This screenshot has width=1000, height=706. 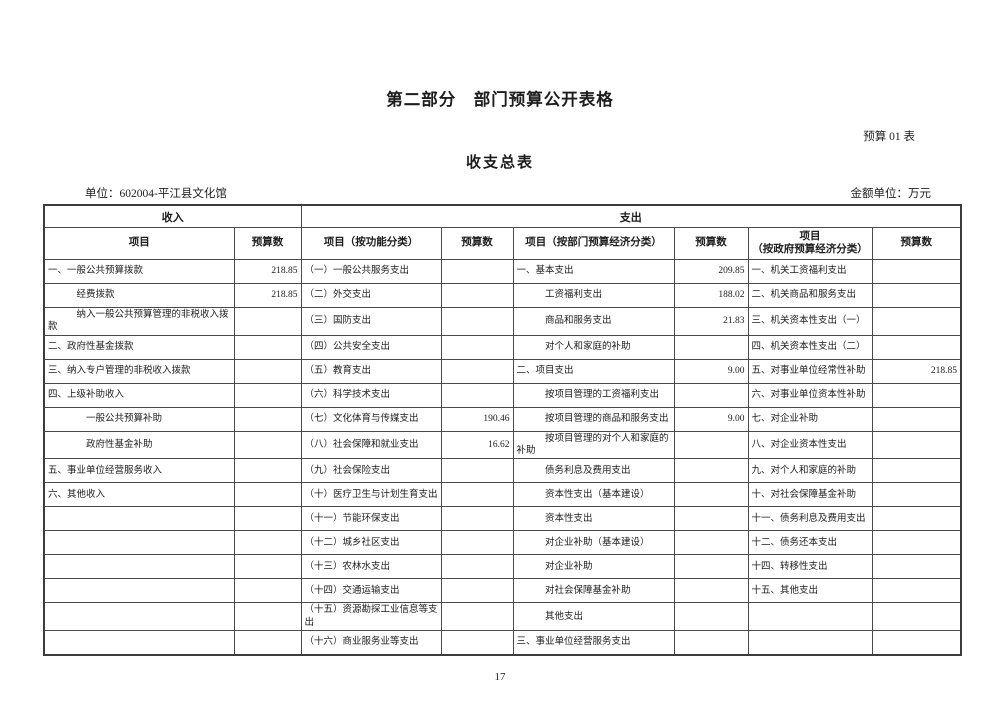 What do you see at coordinates (593, 395) in the screenshot?
I see `dept-econ-item-cell: 按项目管理的工资福利支出` at bounding box center [593, 395].